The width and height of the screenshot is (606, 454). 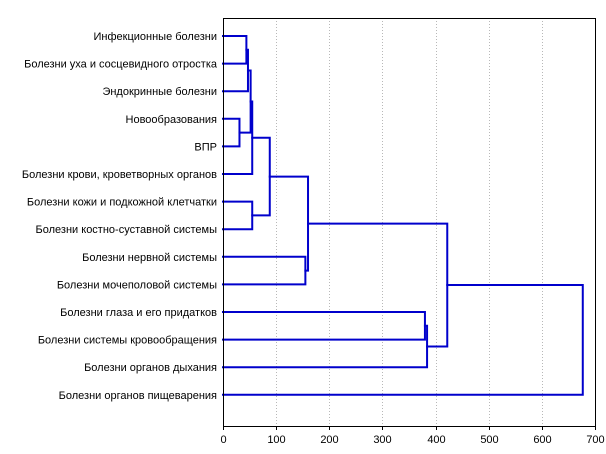 I want to click on leaf-label: Болезни нервной системы, so click(x=149, y=258).